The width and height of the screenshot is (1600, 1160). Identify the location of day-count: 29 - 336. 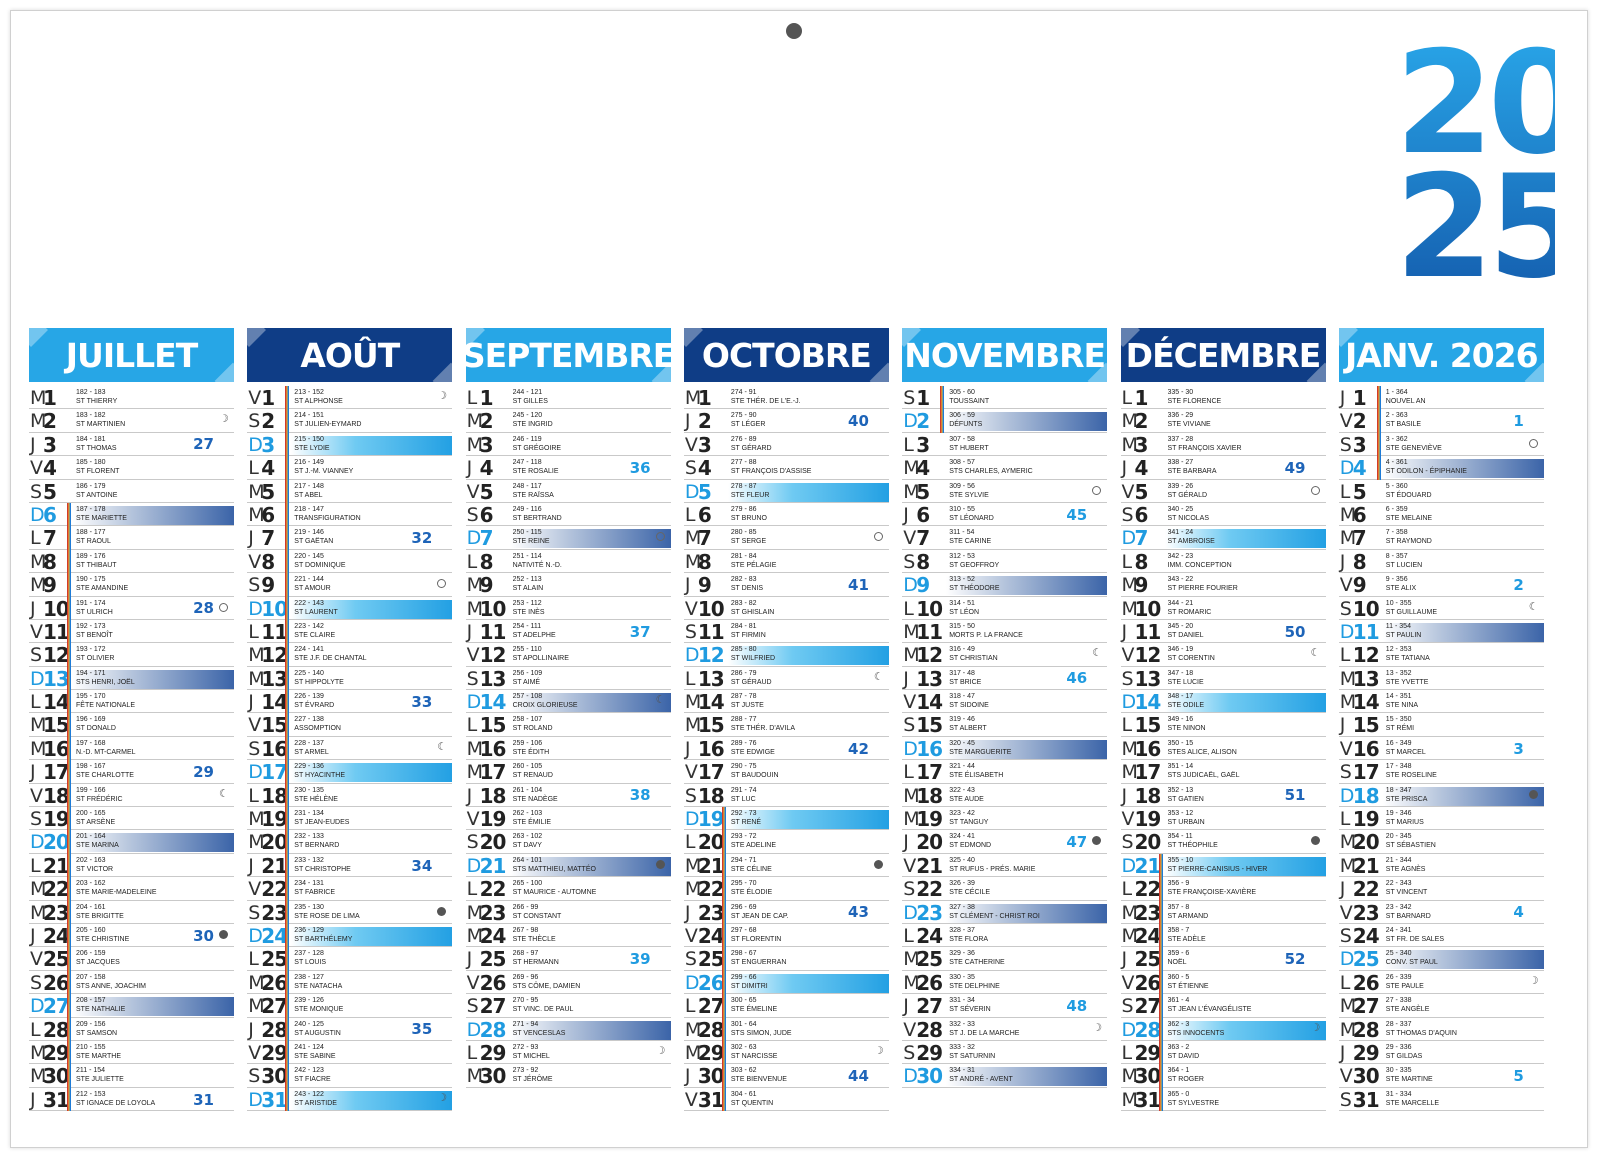
(1398, 1047).